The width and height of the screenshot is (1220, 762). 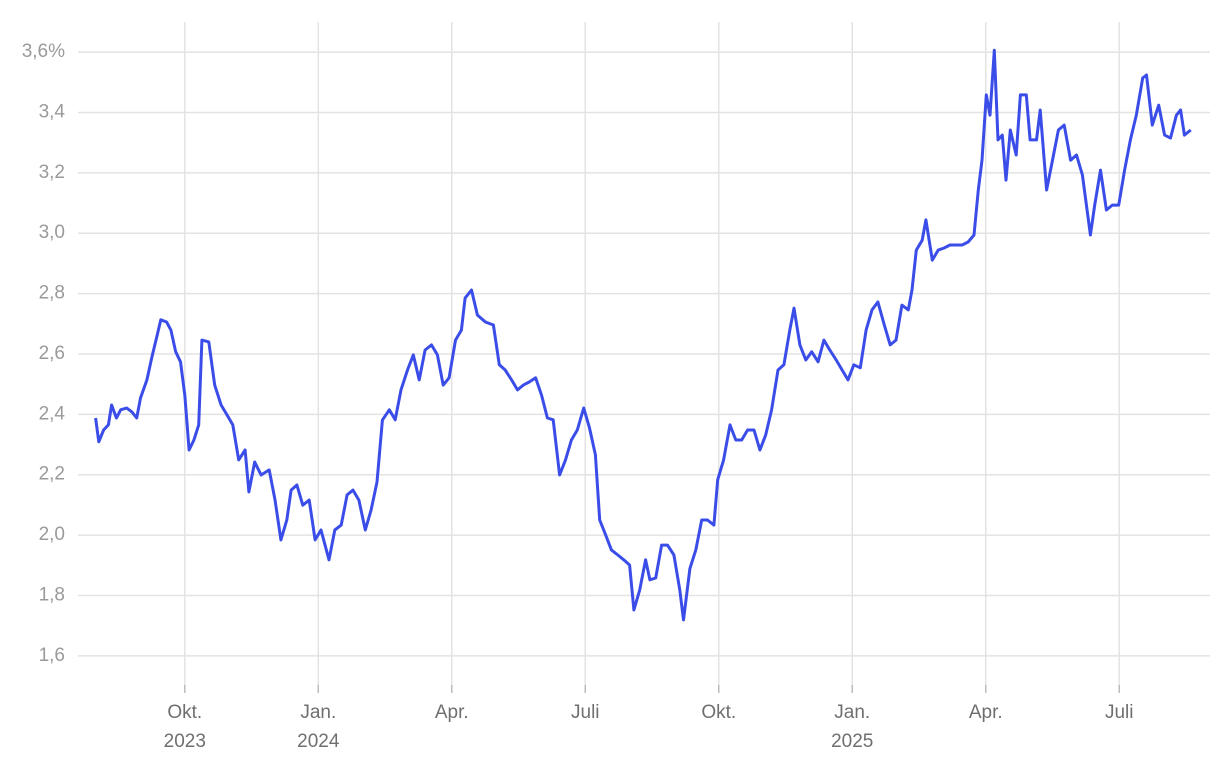 What do you see at coordinates (52, 655) in the screenshot?
I see `y-tick-label: 1,6` at bounding box center [52, 655].